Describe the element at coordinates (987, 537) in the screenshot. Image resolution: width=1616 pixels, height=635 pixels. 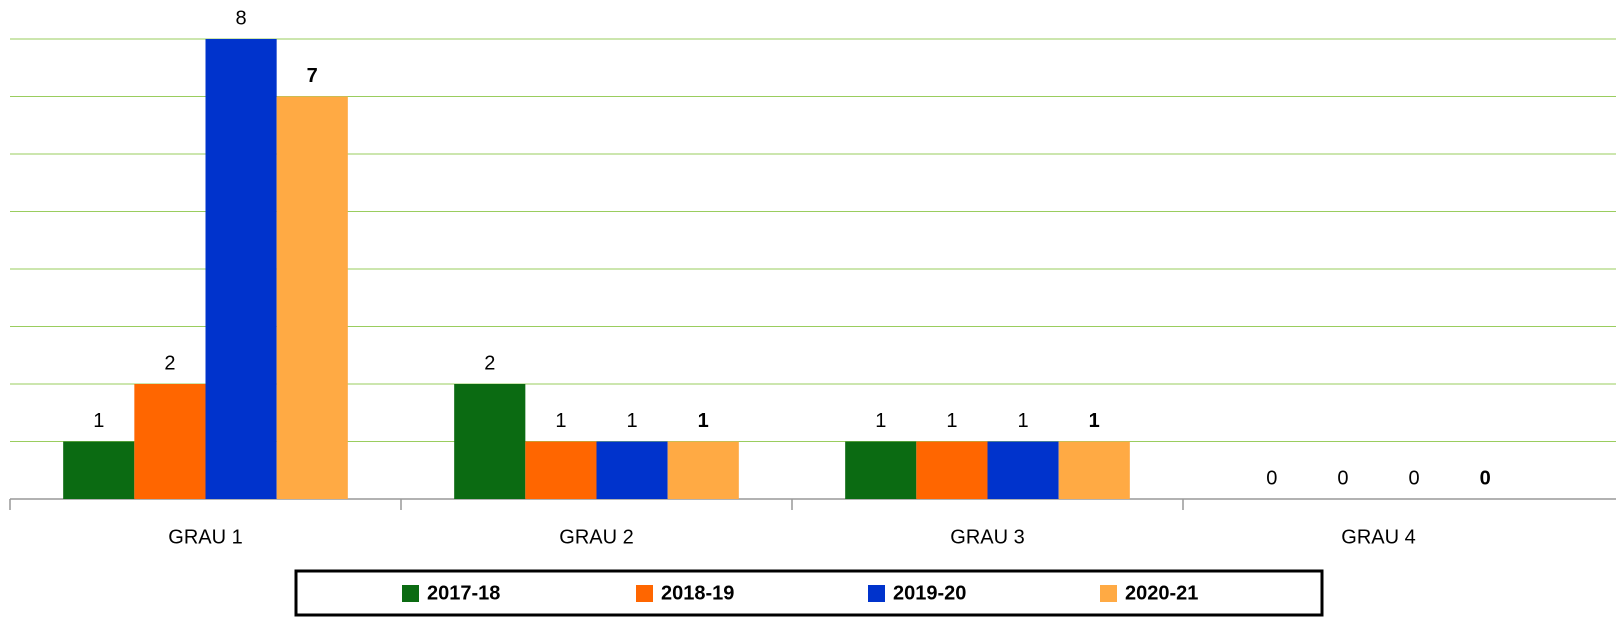
I see `x-tick-label: GRAU 3` at that location.